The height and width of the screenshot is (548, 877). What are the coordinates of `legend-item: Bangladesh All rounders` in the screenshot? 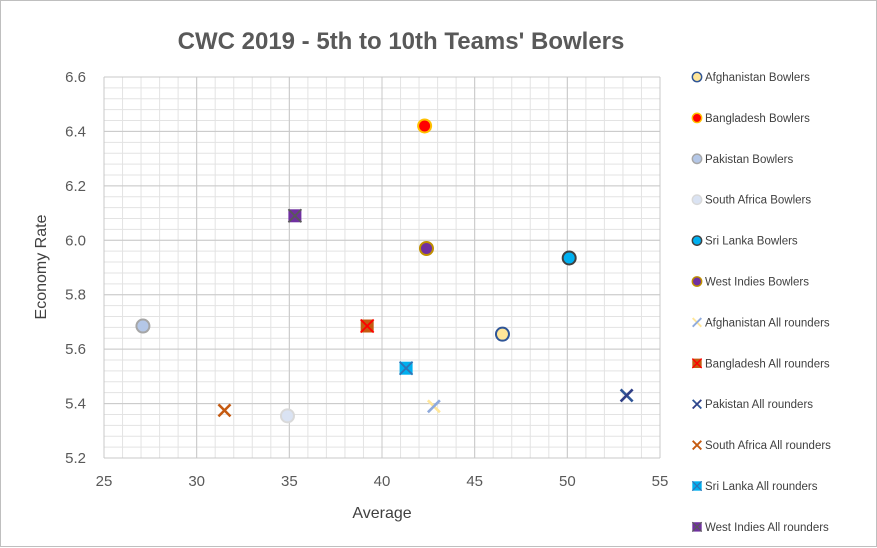 It's located at (760, 364).